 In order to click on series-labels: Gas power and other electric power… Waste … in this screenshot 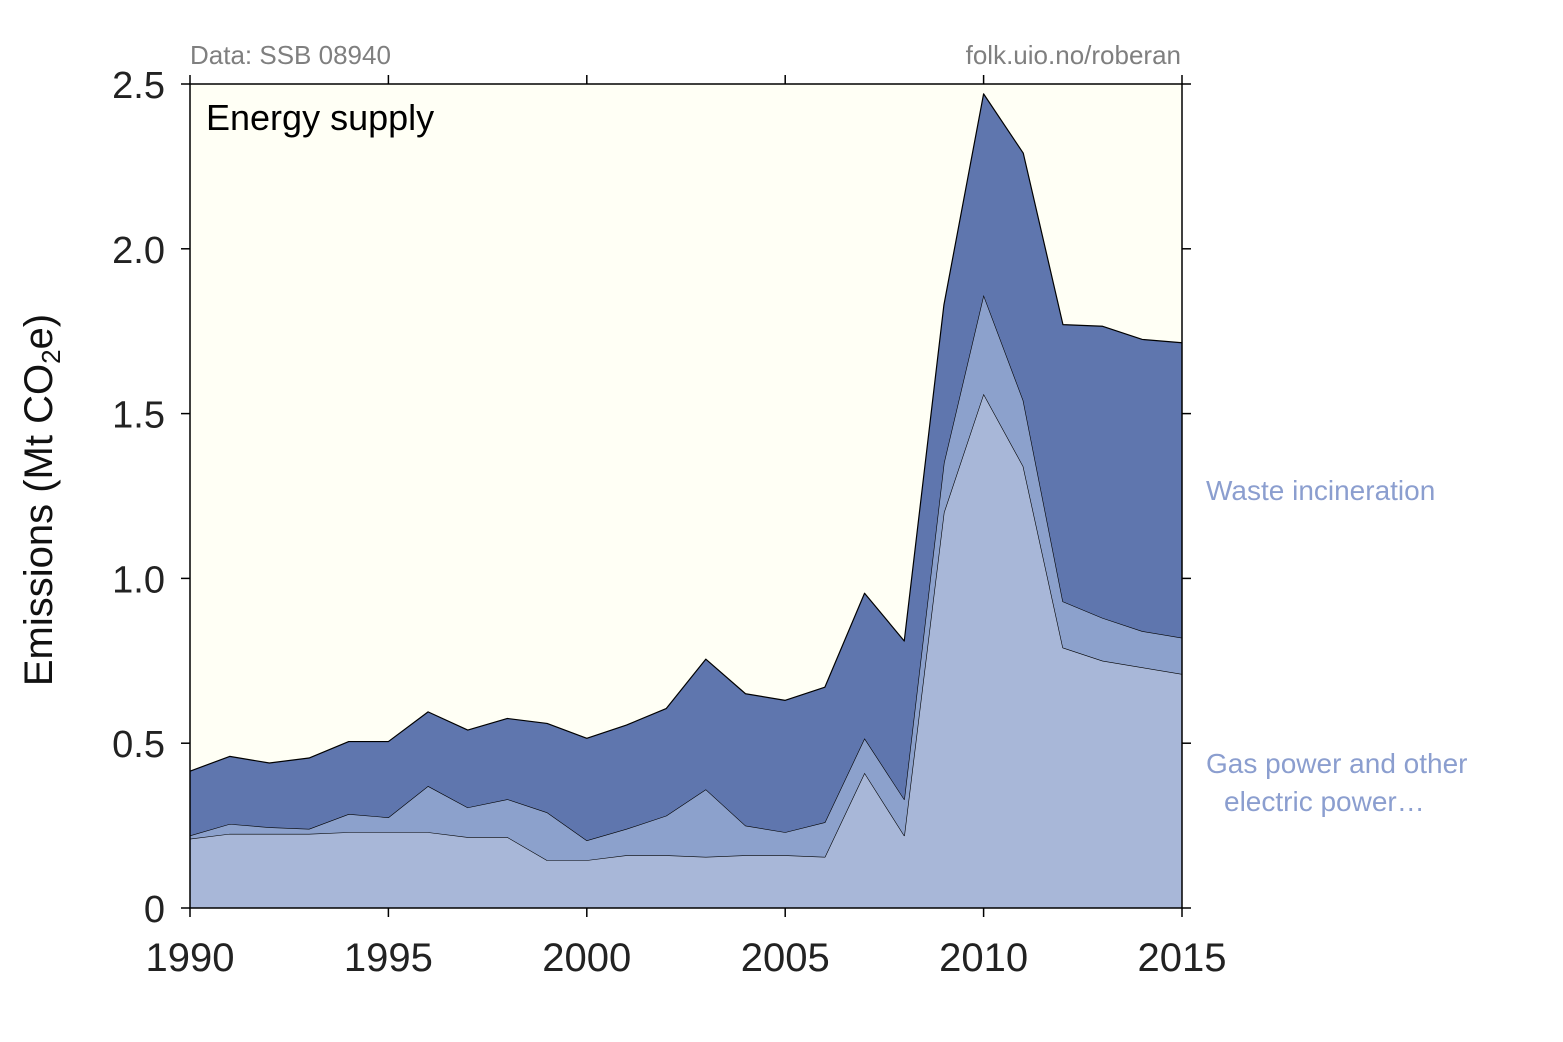, I will do `click(1337, 646)`.